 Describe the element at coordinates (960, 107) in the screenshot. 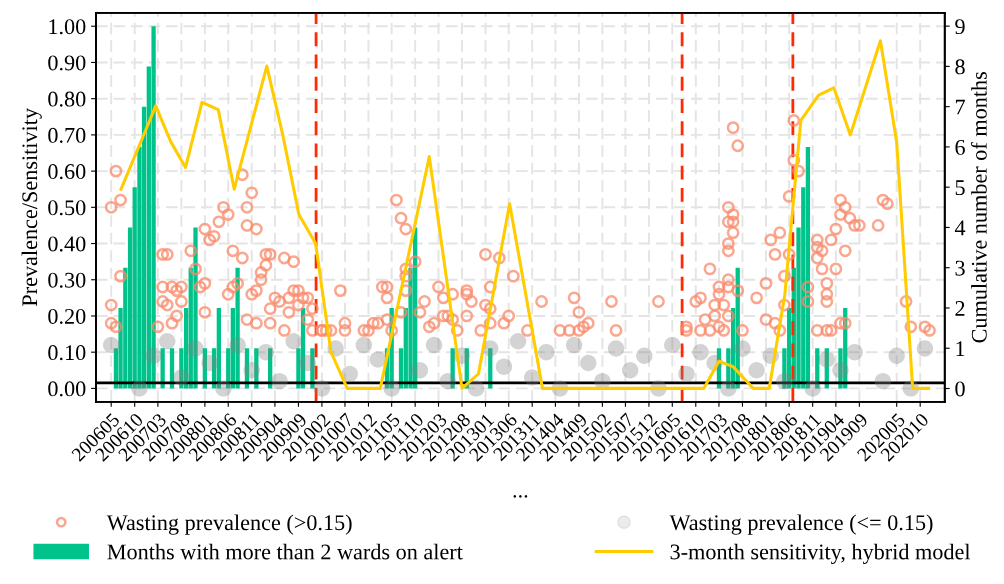

I see `y2-tick-label: 7` at that location.